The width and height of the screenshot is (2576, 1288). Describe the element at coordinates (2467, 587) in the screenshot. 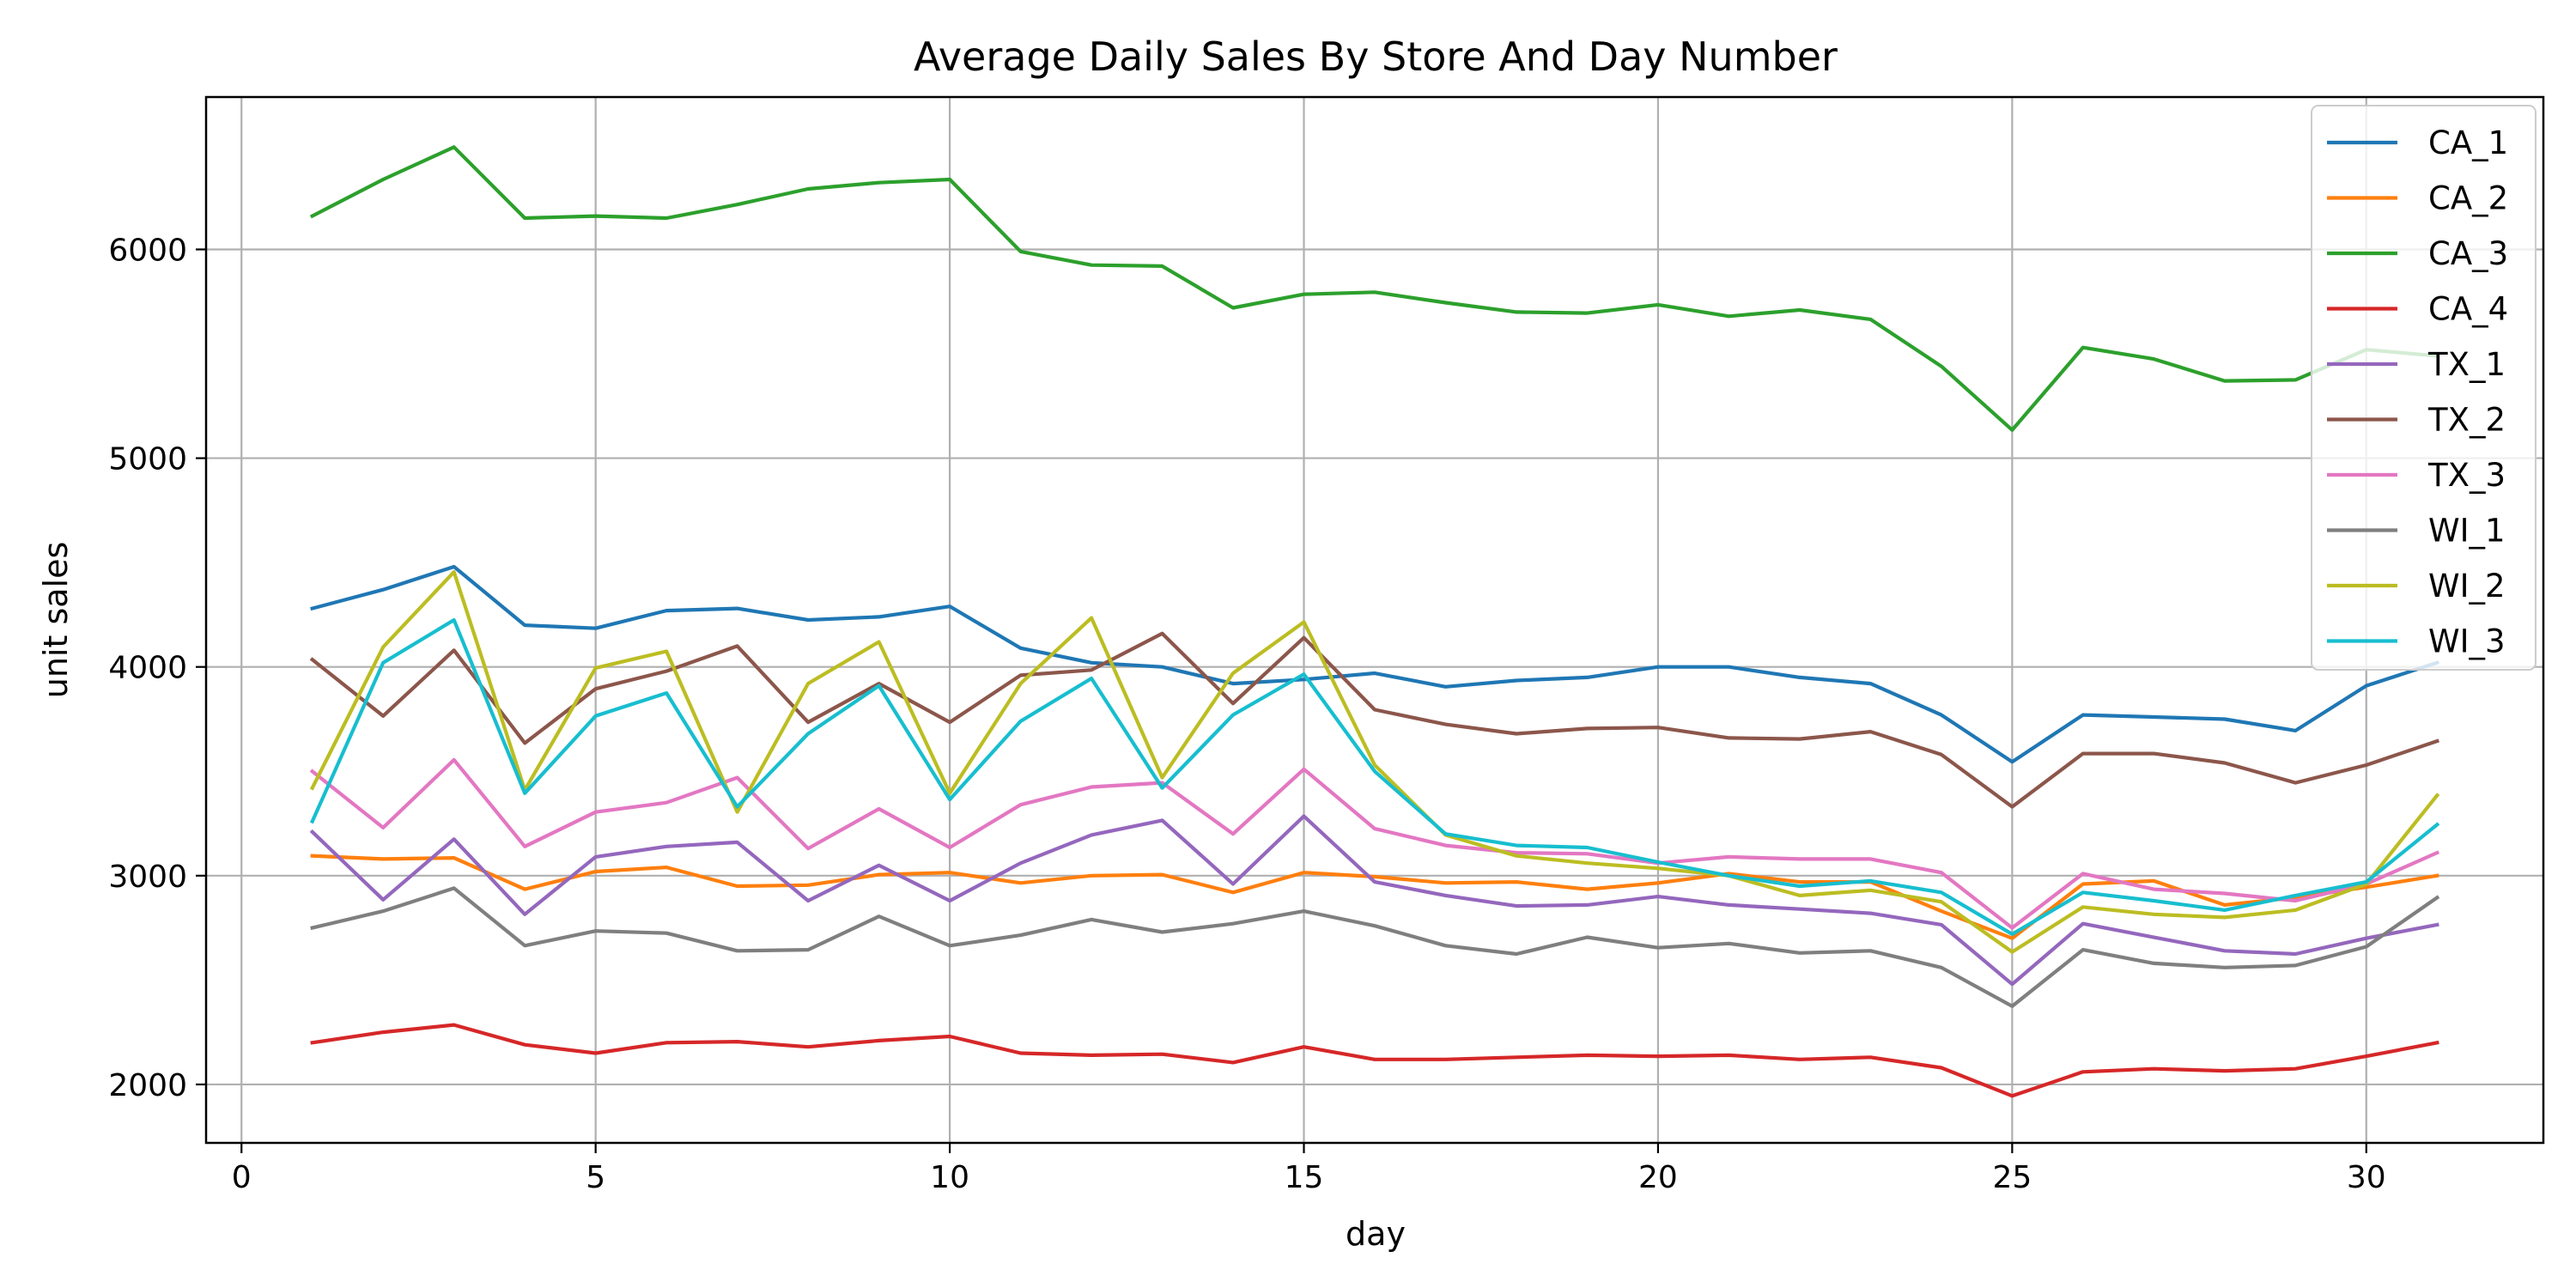

I see `legend-label: WI_2` at that location.